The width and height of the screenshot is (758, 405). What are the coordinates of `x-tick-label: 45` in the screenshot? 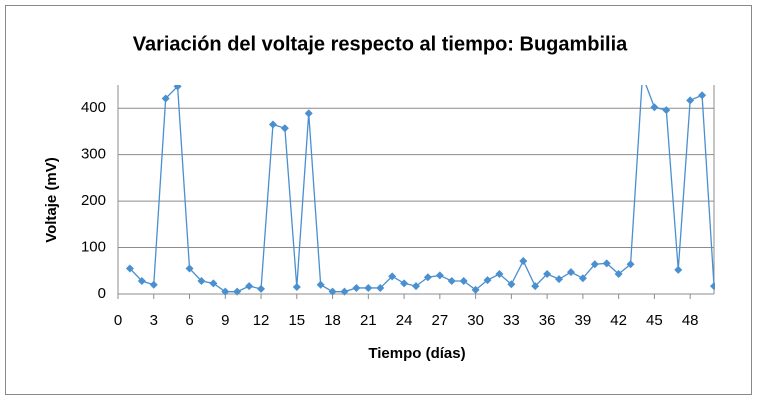 It's located at (654, 320).